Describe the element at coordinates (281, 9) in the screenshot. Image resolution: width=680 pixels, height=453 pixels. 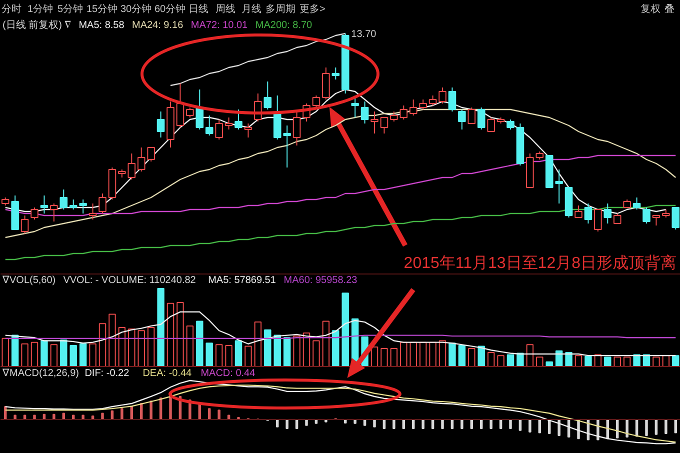
I see `text: 多周期` at that location.